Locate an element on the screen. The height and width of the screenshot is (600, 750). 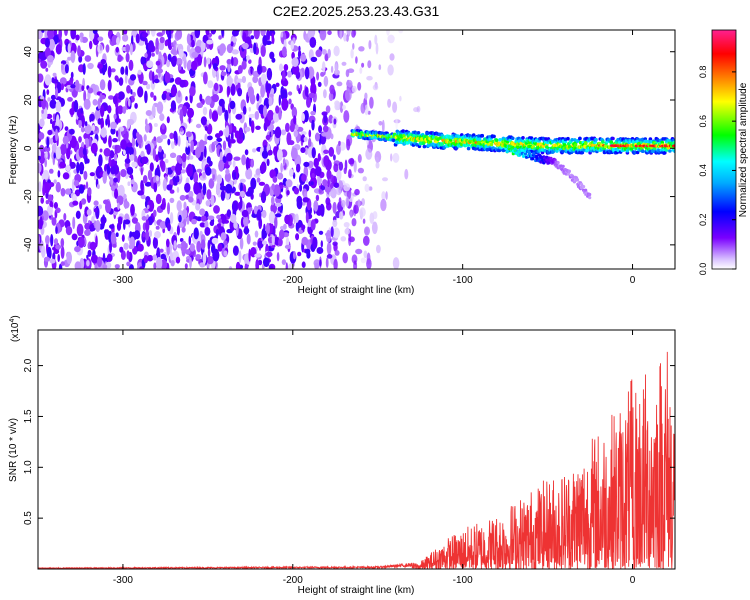
top-x-axis-label: Height of straight line (km) is located at coordinates (356, 290).